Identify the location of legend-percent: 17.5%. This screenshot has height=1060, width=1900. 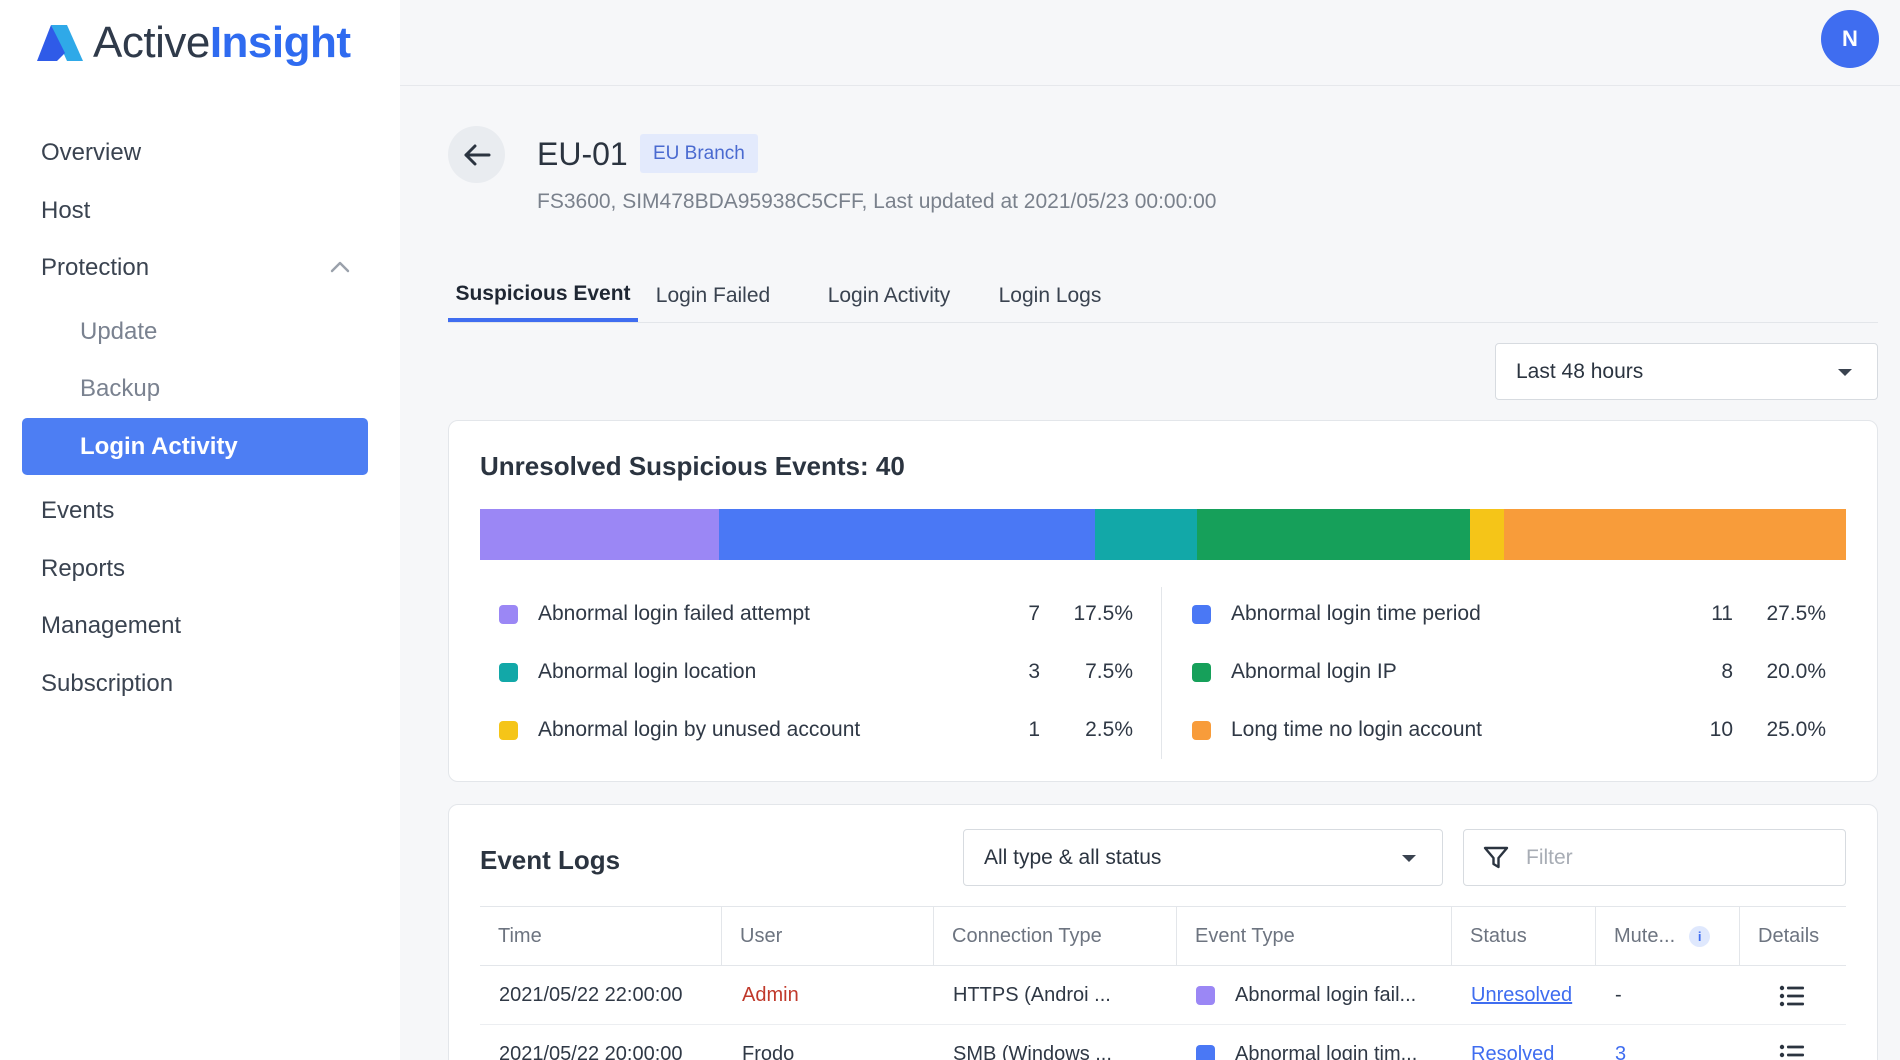
(1103, 613).